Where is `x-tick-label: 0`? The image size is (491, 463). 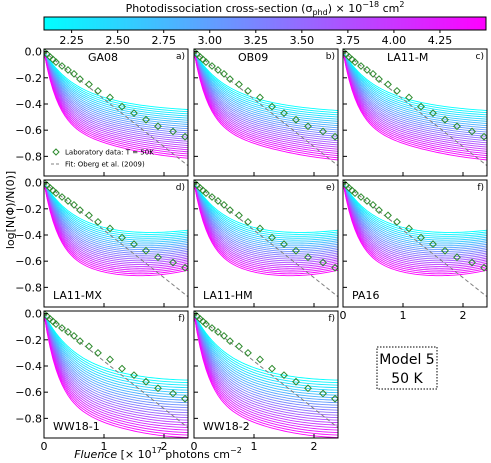 x-tick-label: 0 is located at coordinates (44, 446).